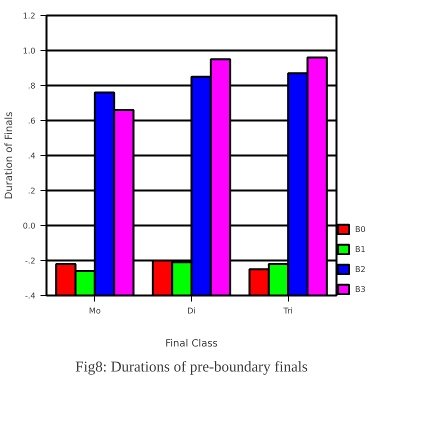 This screenshot has height=433, width=439. I want to click on y-tick-label: -.4, so click(30, 296).